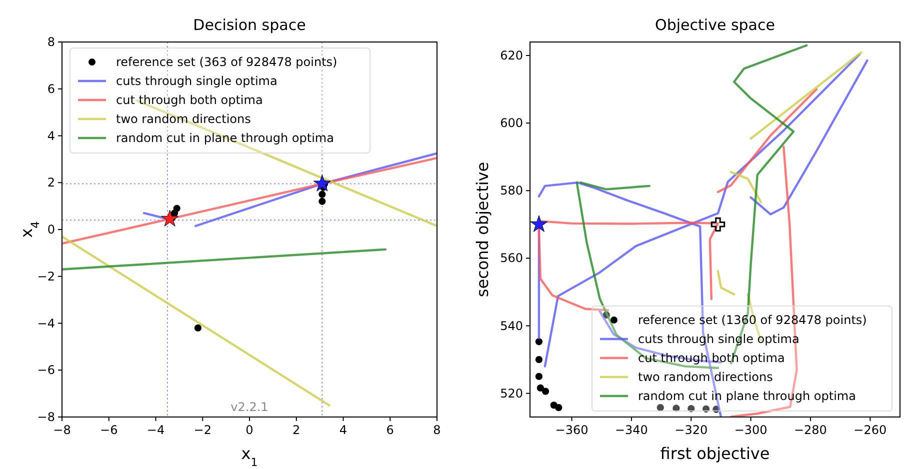  What do you see at coordinates (571, 430) in the screenshot?
I see `x-tick-label: −360` at bounding box center [571, 430].